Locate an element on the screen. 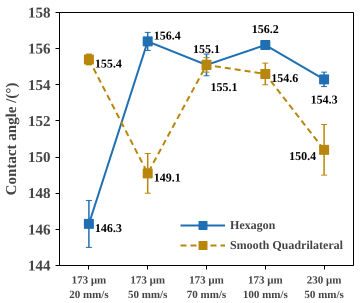 This screenshot has height=303, width=363. y-tick-label: 152 is located at coordinates (39, 122).